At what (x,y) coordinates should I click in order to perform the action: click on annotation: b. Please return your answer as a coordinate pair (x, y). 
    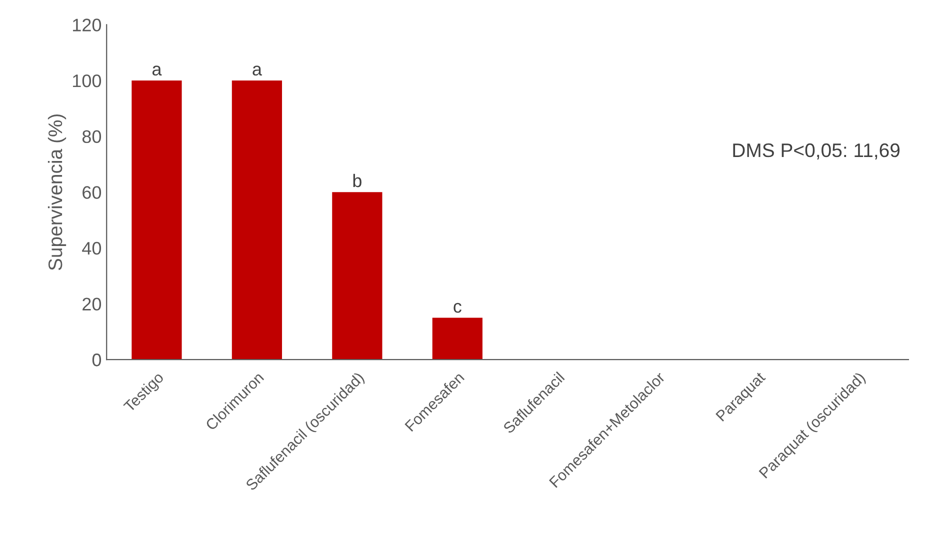
    Looking at the image, I should click on (357, 181).